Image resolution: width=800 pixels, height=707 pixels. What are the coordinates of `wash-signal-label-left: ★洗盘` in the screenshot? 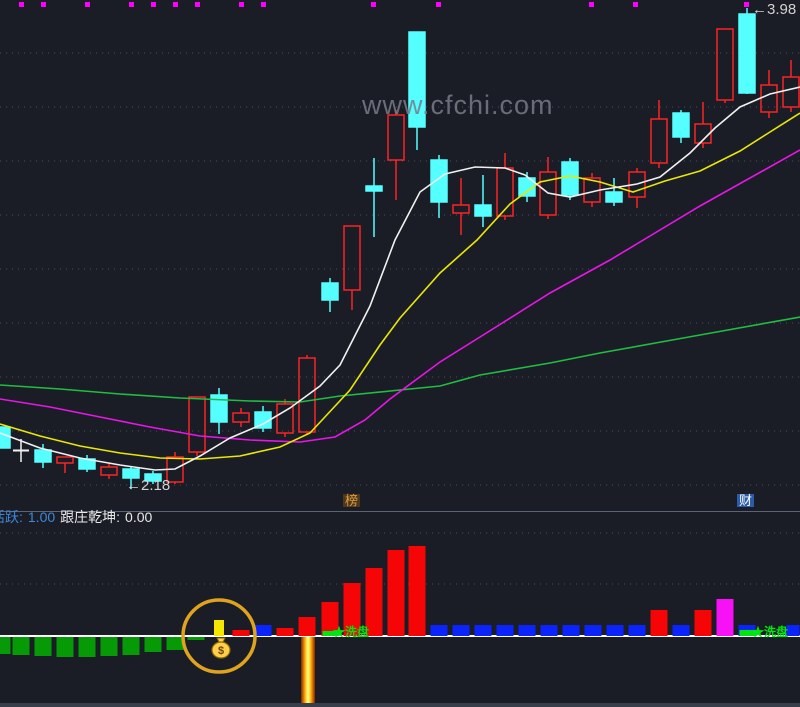 It's located at (351, 632).